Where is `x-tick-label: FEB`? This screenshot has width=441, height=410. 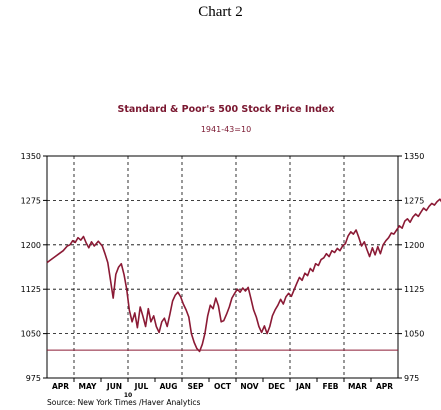
x-tick-label: FEB is located at coordinates (331, 386).